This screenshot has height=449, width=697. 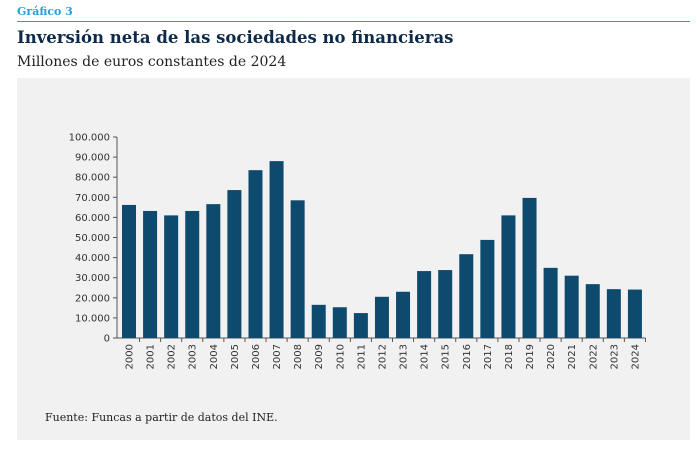 What do you see at coordinates (235, 356) in the screenshot?
I see `x-tick-label: 2005` at bounding box center [235, 356].